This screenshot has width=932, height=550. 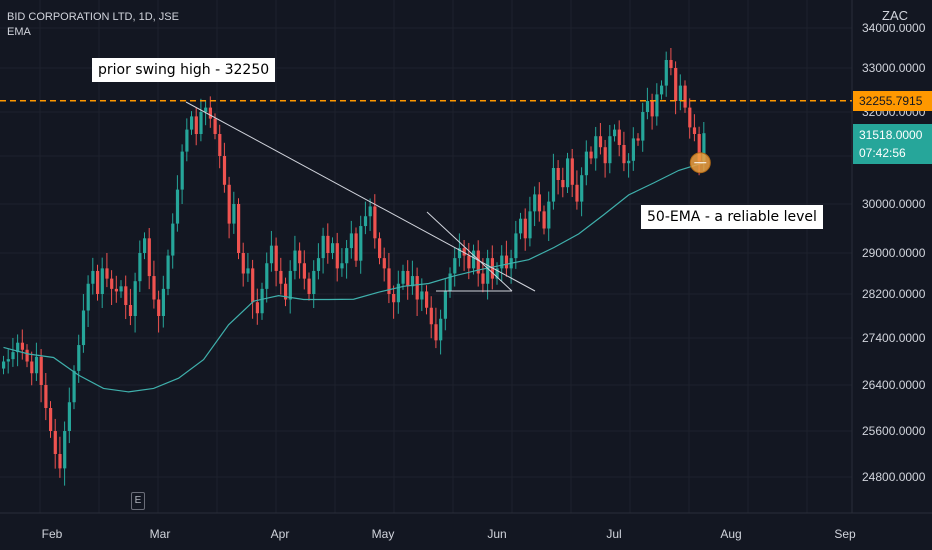 I want to click on price-tick-label: 33000.0000, so click(x=894, y=68).